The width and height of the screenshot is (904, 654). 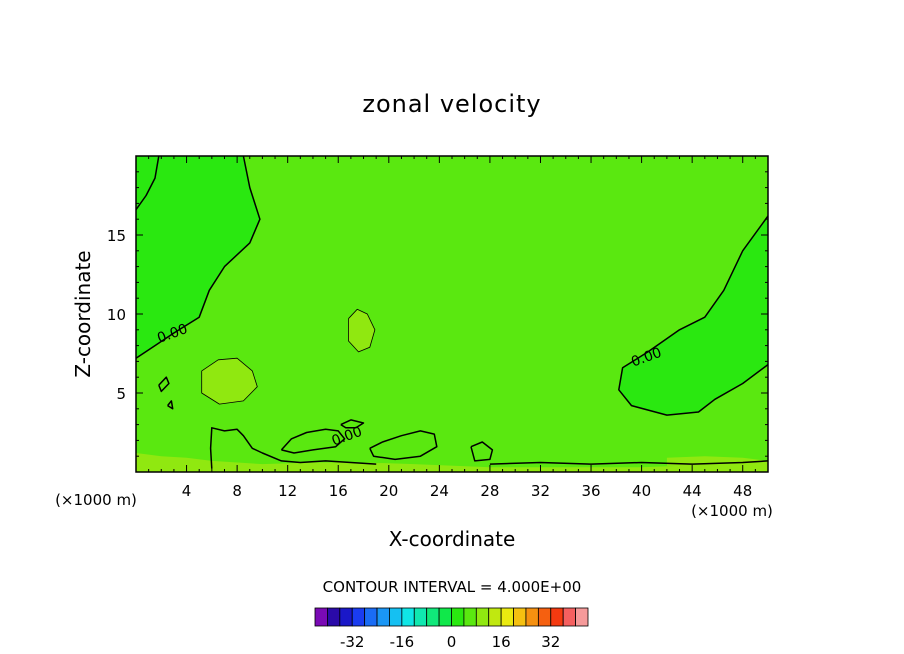 I want to click on y-axis-label: Z-coordinate, so click(x=83, y=313).